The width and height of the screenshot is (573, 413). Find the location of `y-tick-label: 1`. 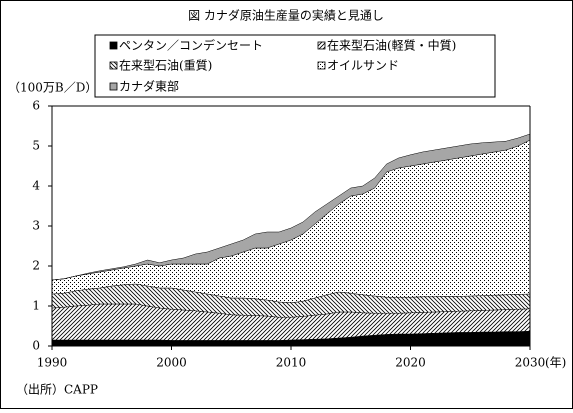

y-tick-label: 1 is located at coordinates (36, 306).